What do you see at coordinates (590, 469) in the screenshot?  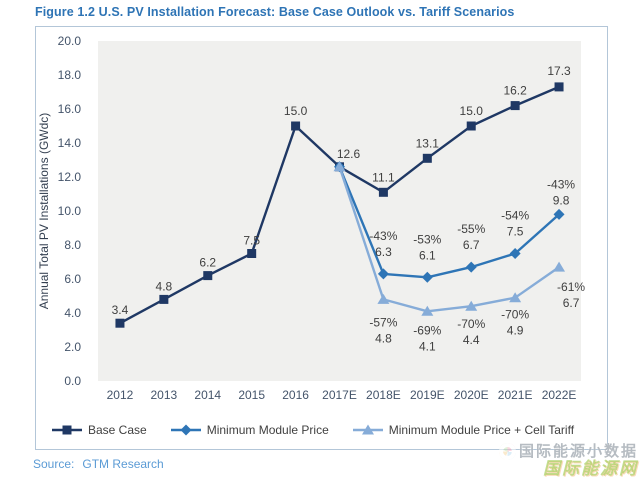 I see `watermark-text-line2: 国际能源网` at bounding box center [590, 469].